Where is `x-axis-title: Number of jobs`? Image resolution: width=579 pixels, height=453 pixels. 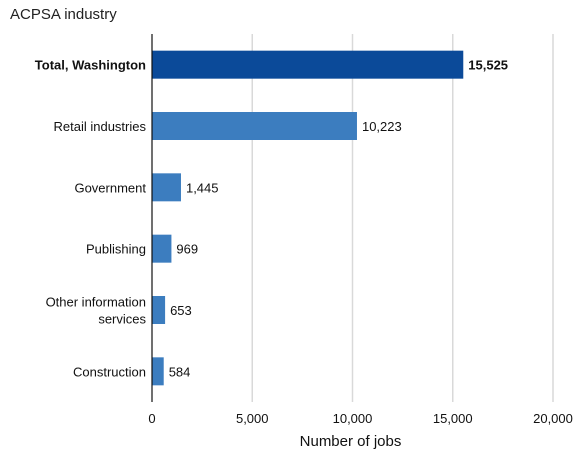
x-axis-title: Number of jobs is located at coordinates (351, 441).